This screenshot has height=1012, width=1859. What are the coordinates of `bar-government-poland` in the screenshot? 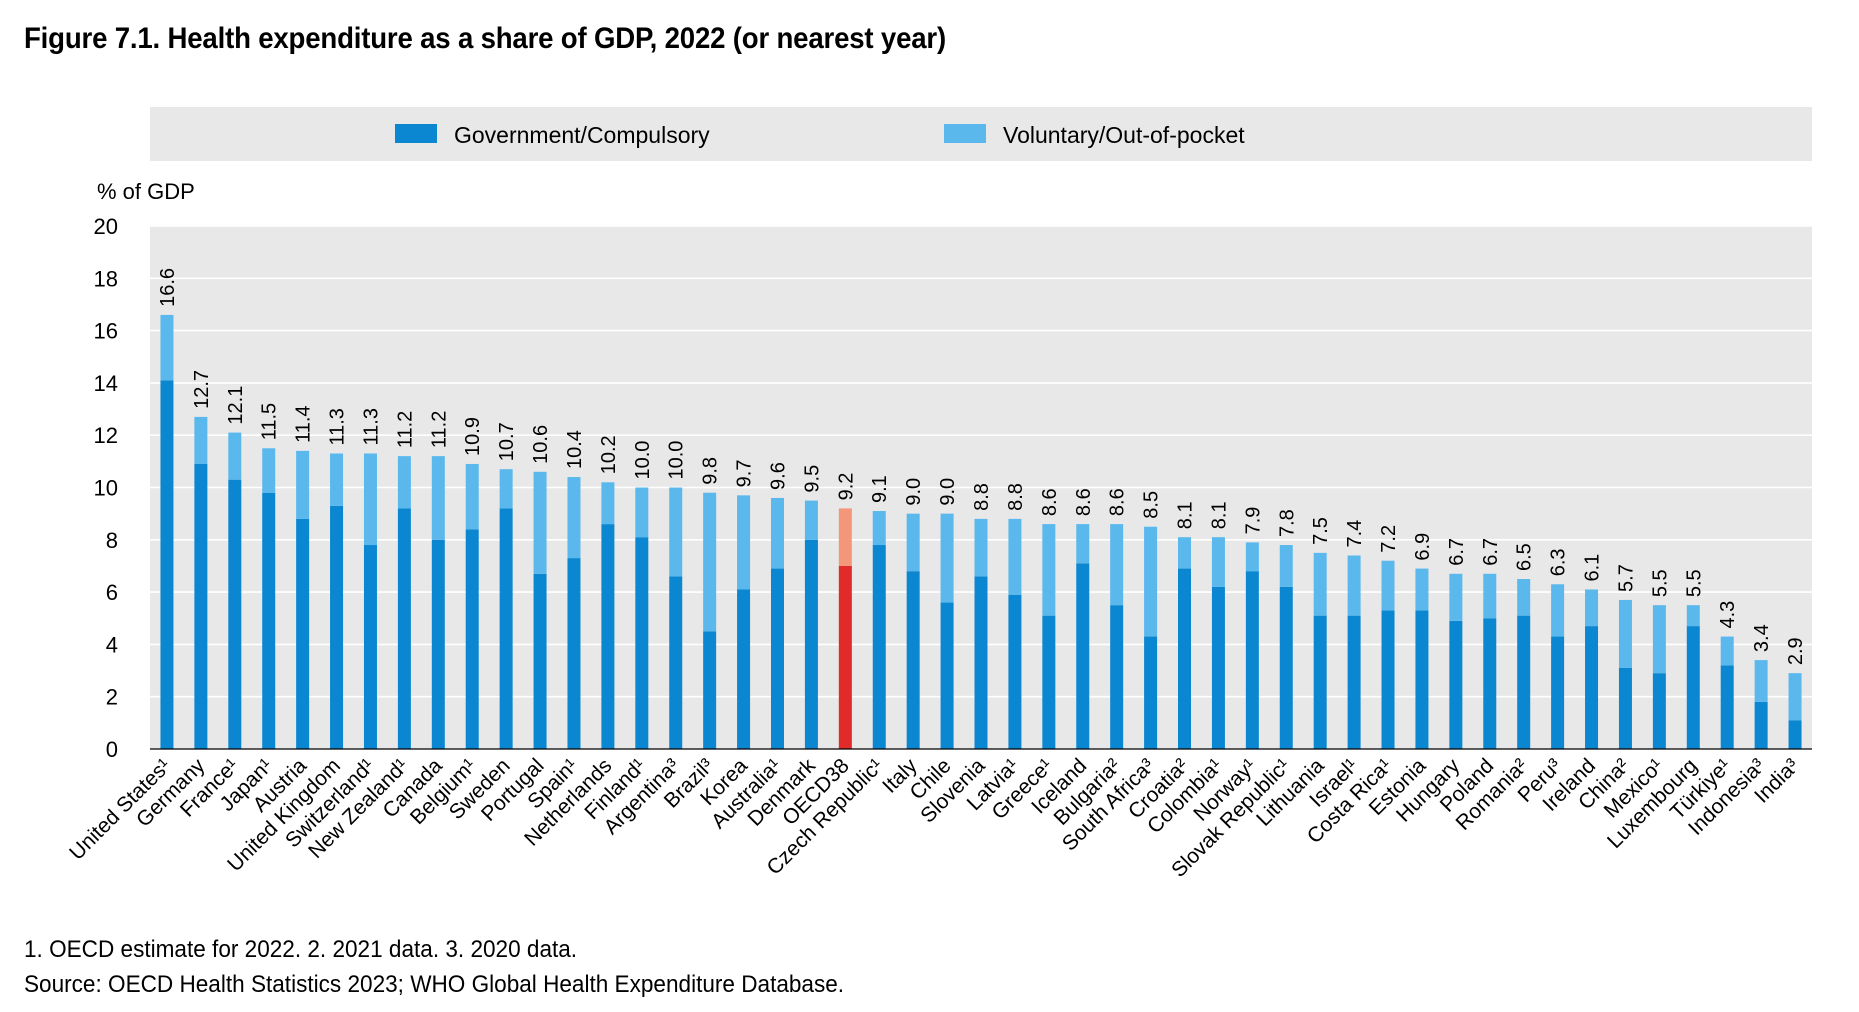 It's located at (1490, 683).